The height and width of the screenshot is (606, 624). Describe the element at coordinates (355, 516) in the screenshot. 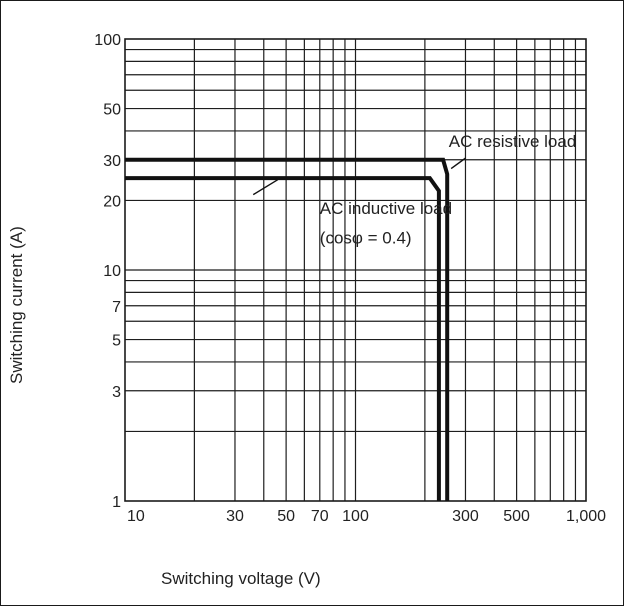

I see `x-tick-label: 100` at that location.